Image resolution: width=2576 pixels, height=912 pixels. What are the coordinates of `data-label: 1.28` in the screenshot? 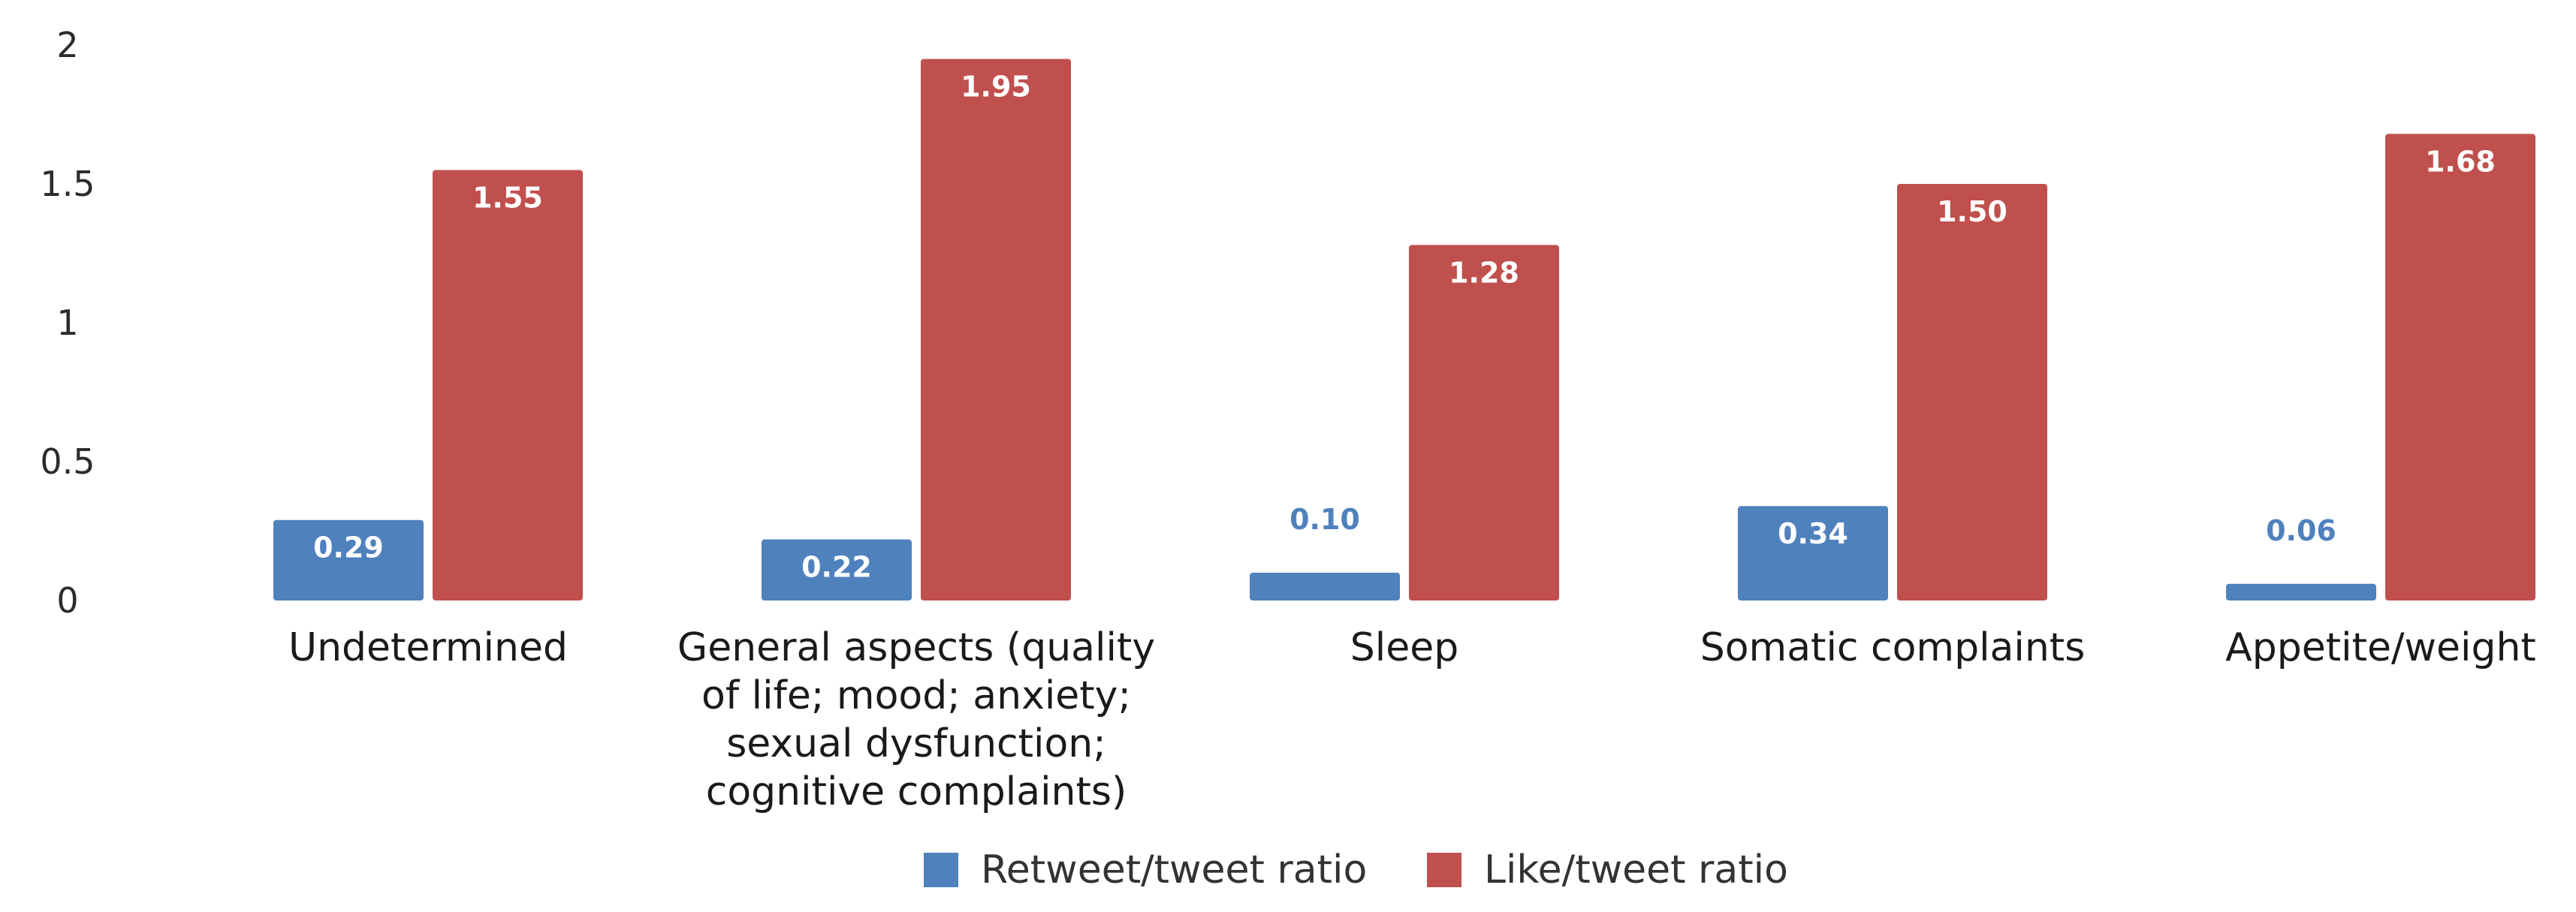 It's located at (1484, 272).